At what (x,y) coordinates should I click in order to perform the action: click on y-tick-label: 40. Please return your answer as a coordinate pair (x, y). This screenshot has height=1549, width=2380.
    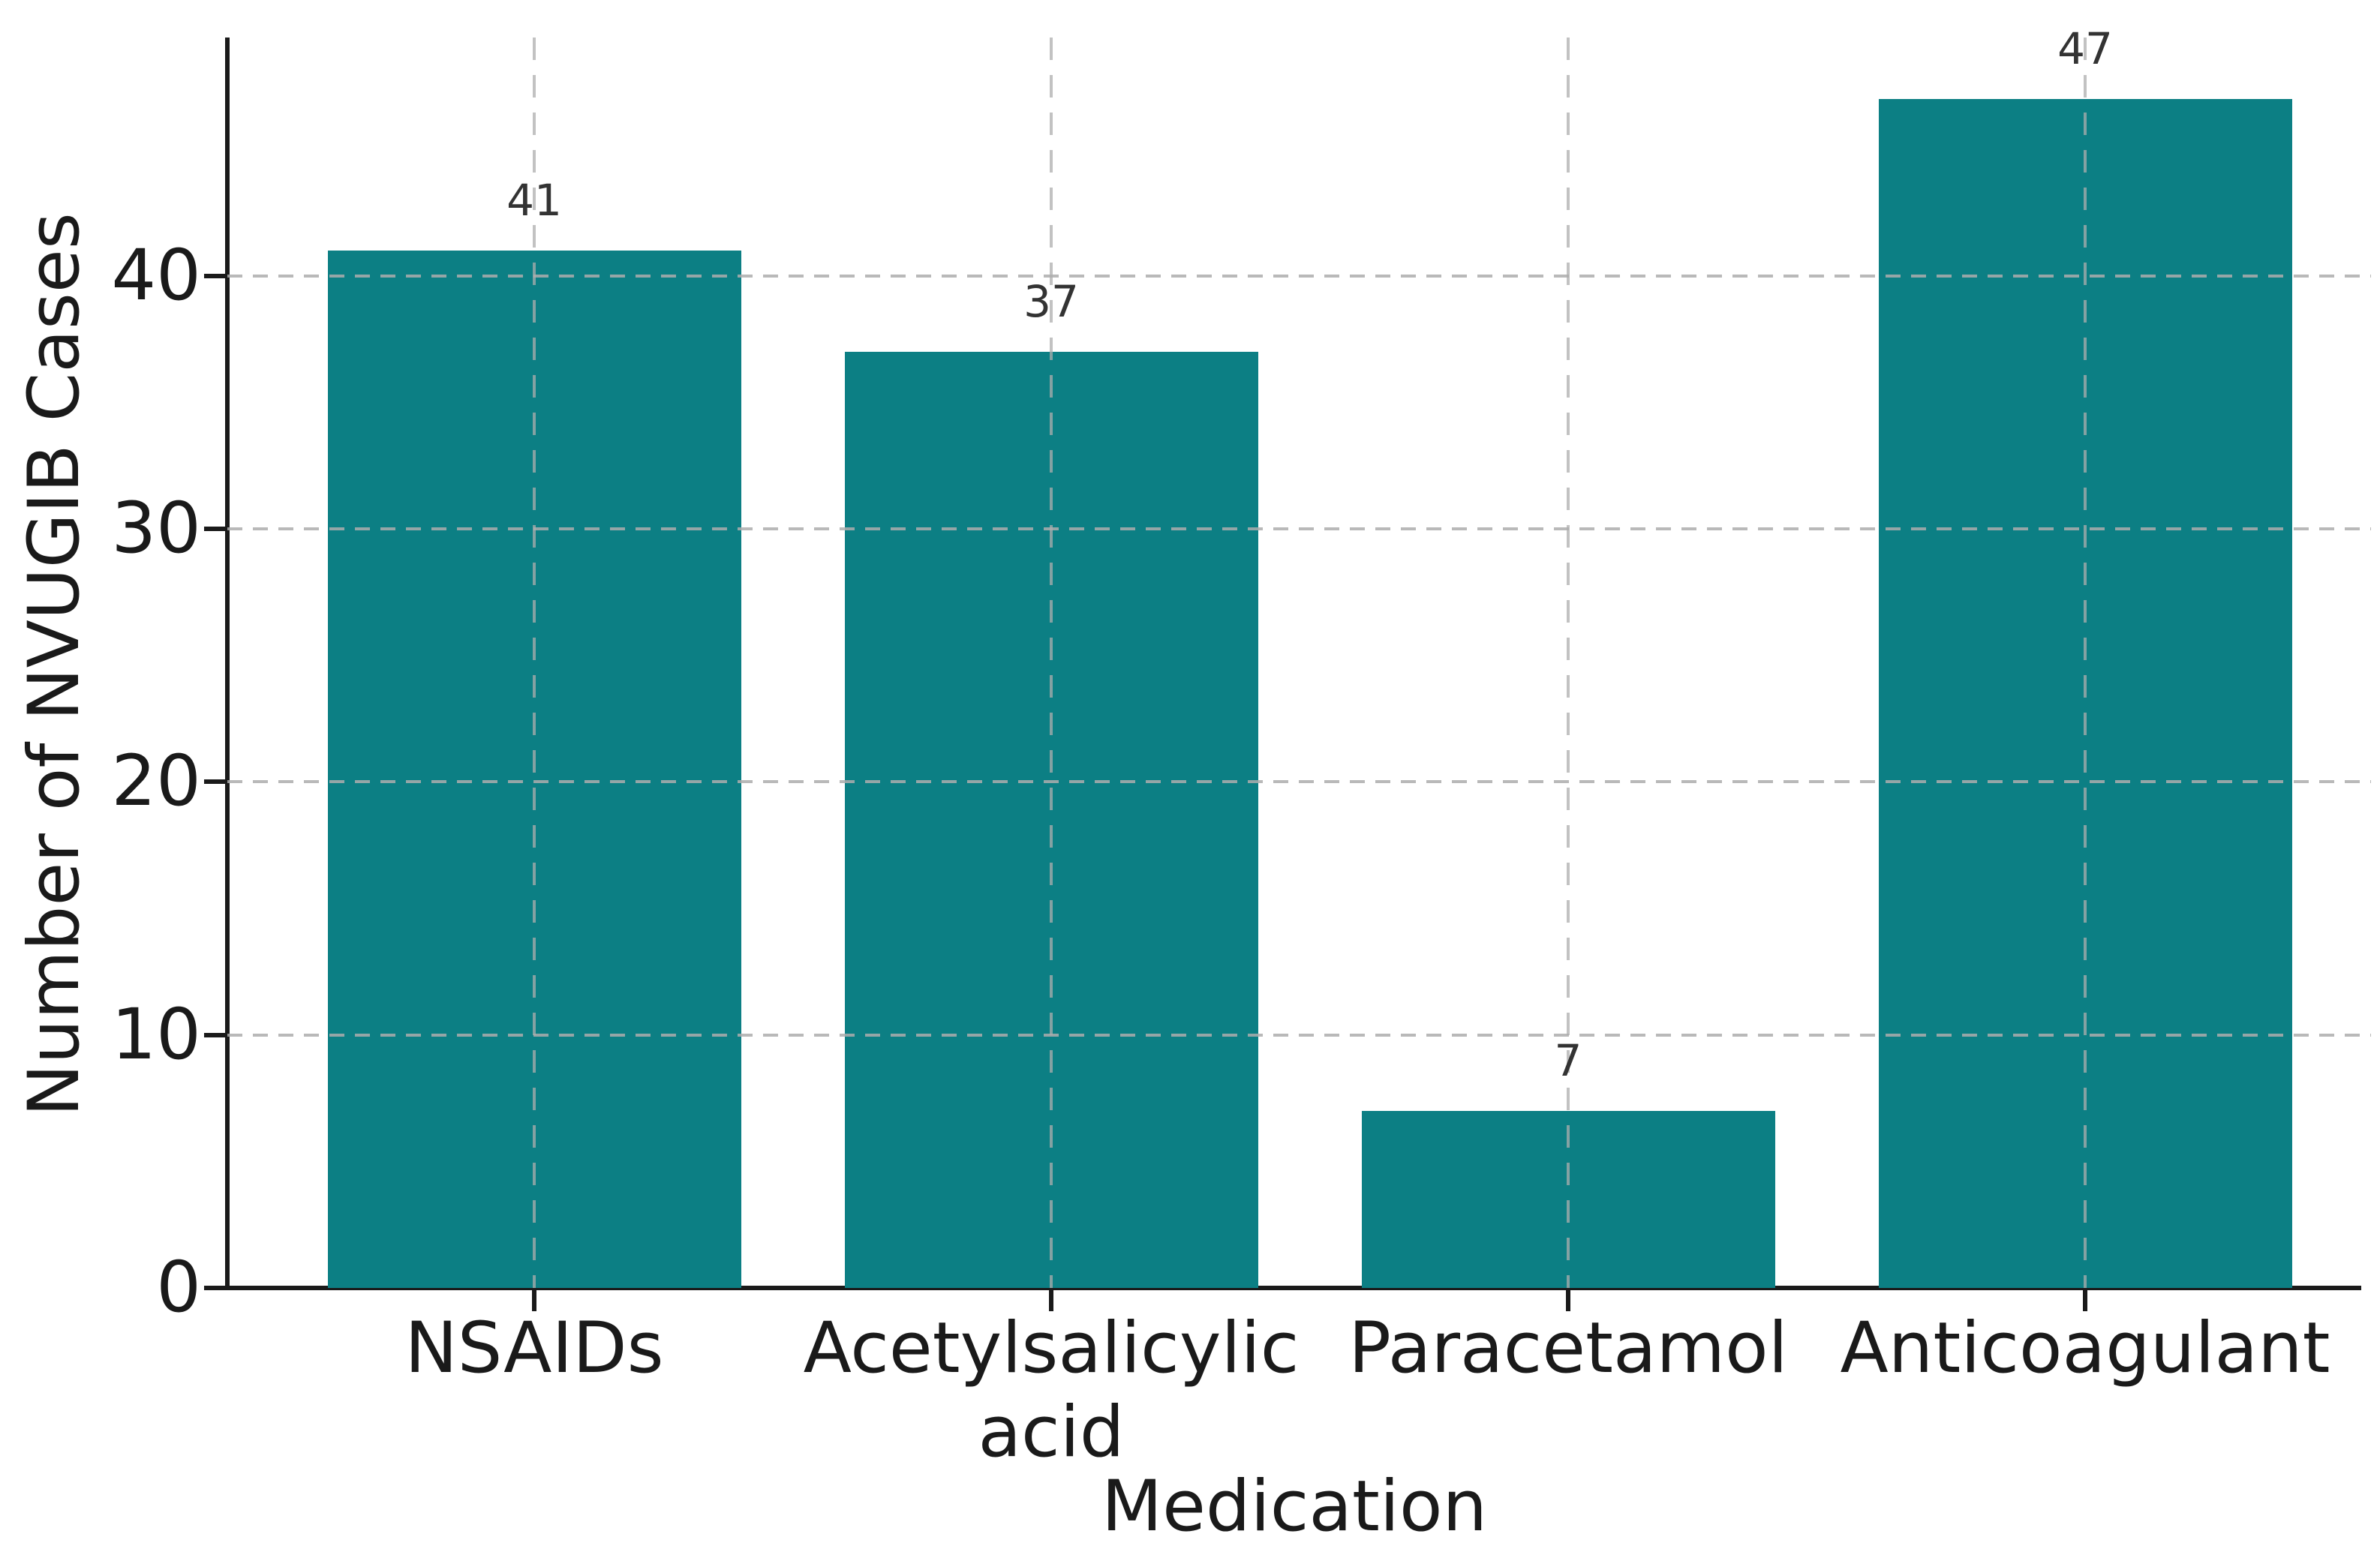
    Looking at the image, I should click on (156, 276).